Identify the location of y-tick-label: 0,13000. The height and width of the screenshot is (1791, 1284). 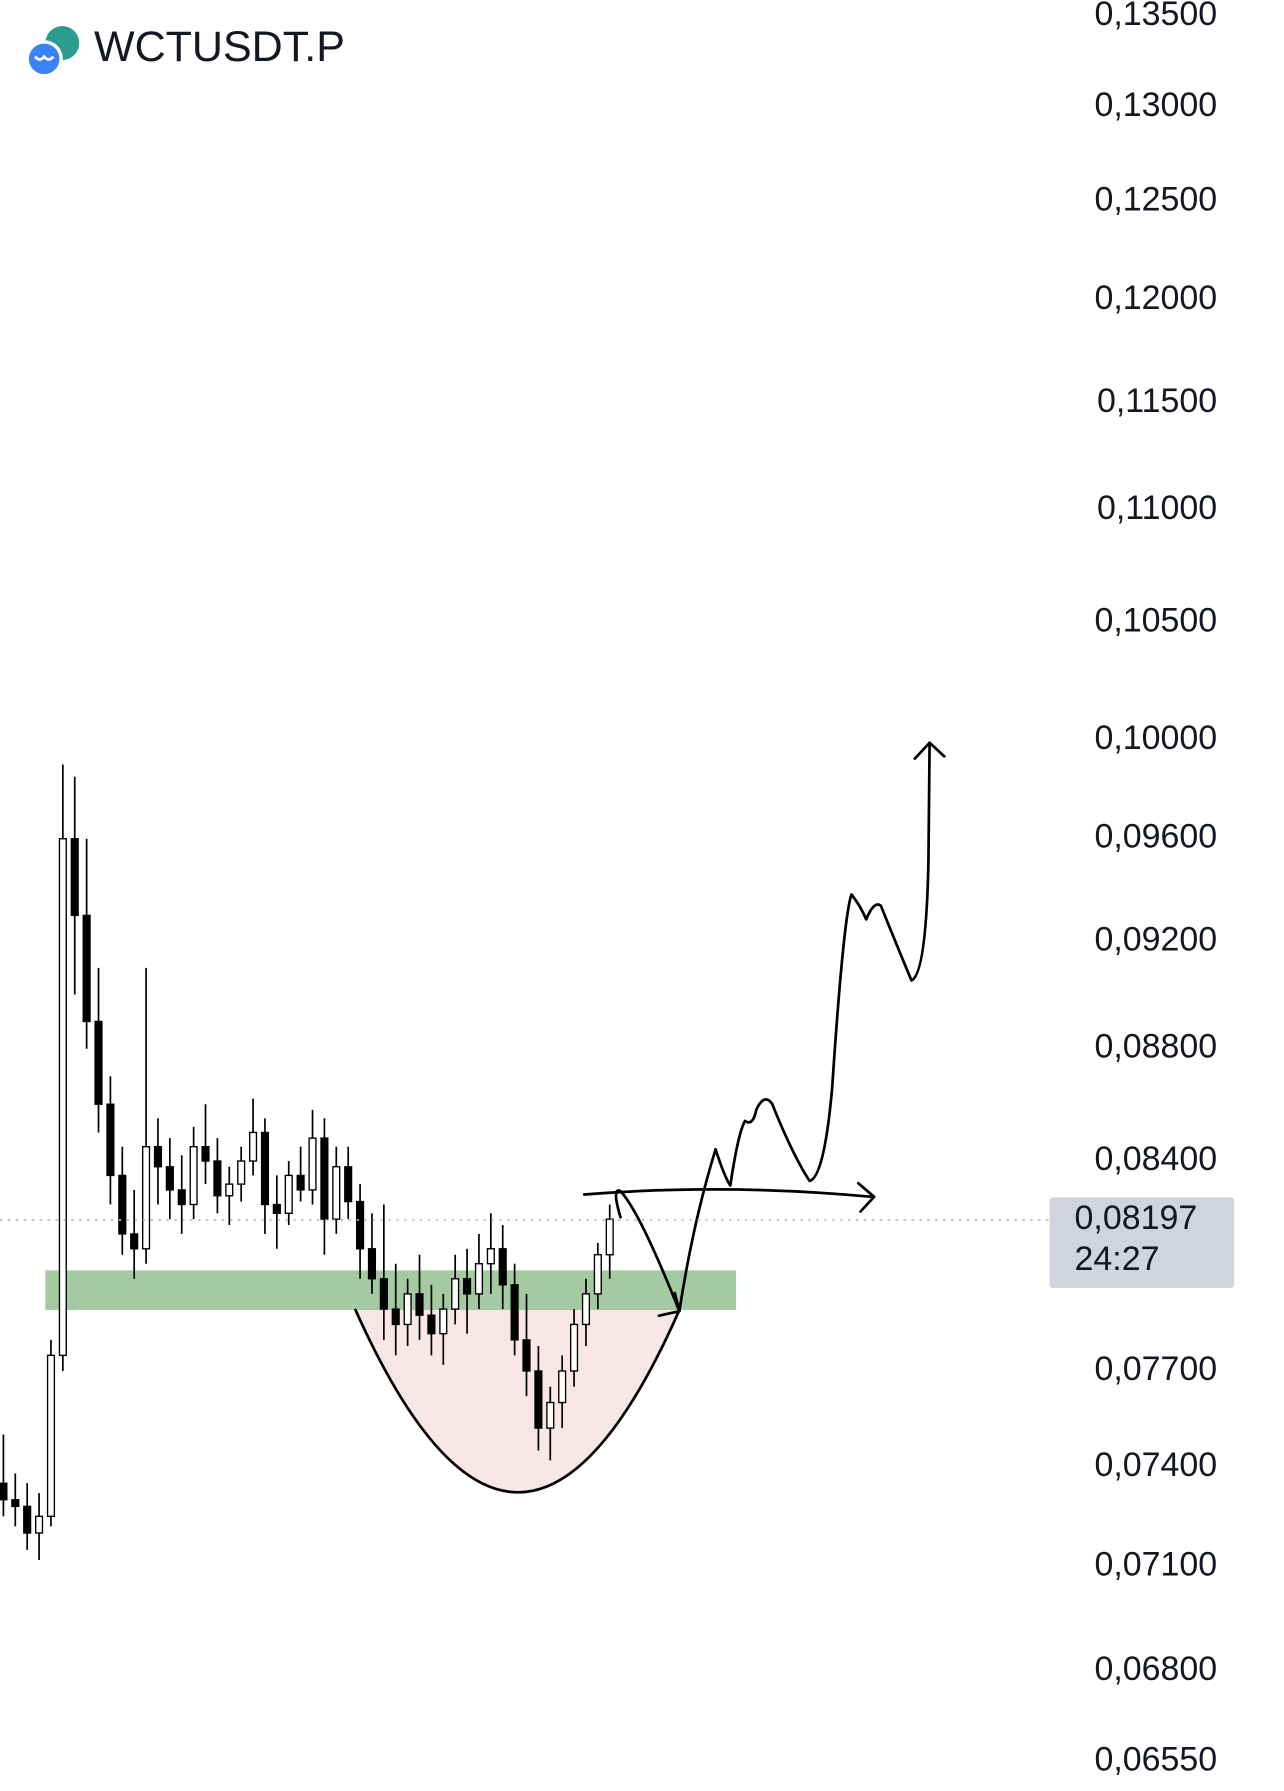
(1155, 105).